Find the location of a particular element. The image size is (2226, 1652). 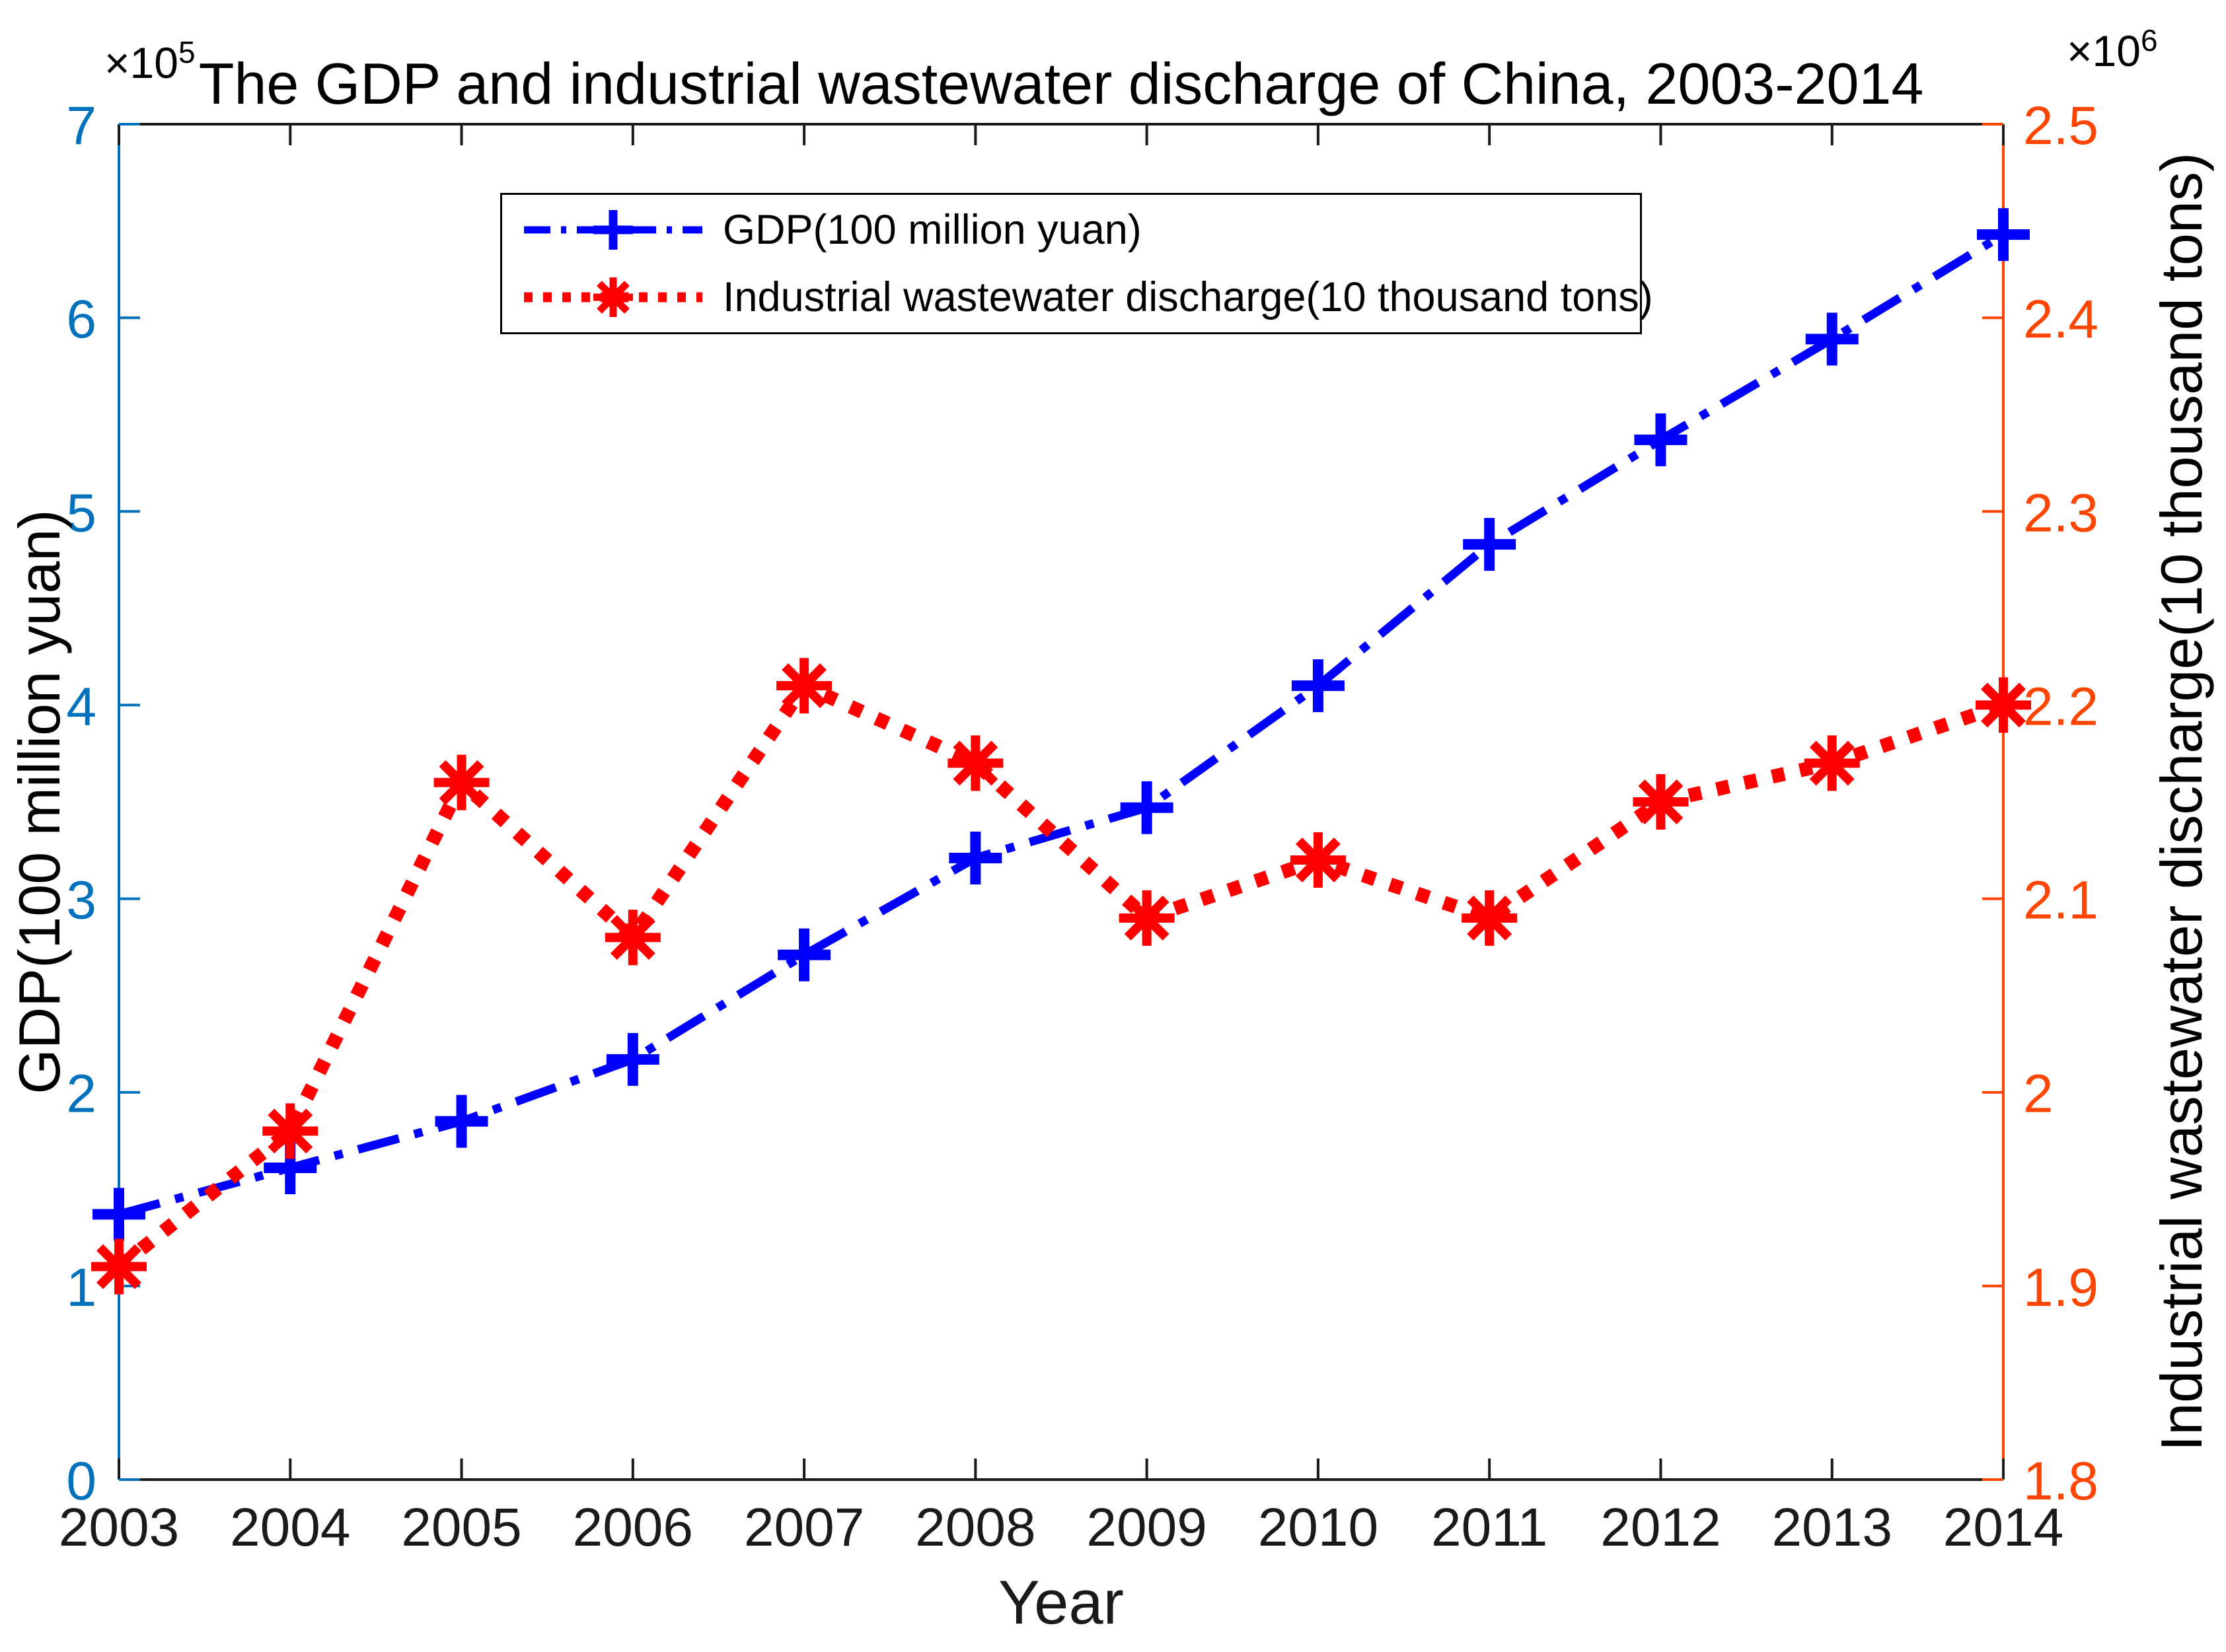

right-tick-label: 2.1 is located at coordinates (2060, 901).